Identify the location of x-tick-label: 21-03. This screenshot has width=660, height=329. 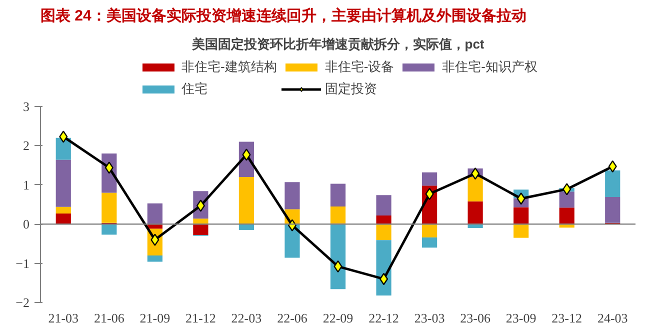
(63, 318).